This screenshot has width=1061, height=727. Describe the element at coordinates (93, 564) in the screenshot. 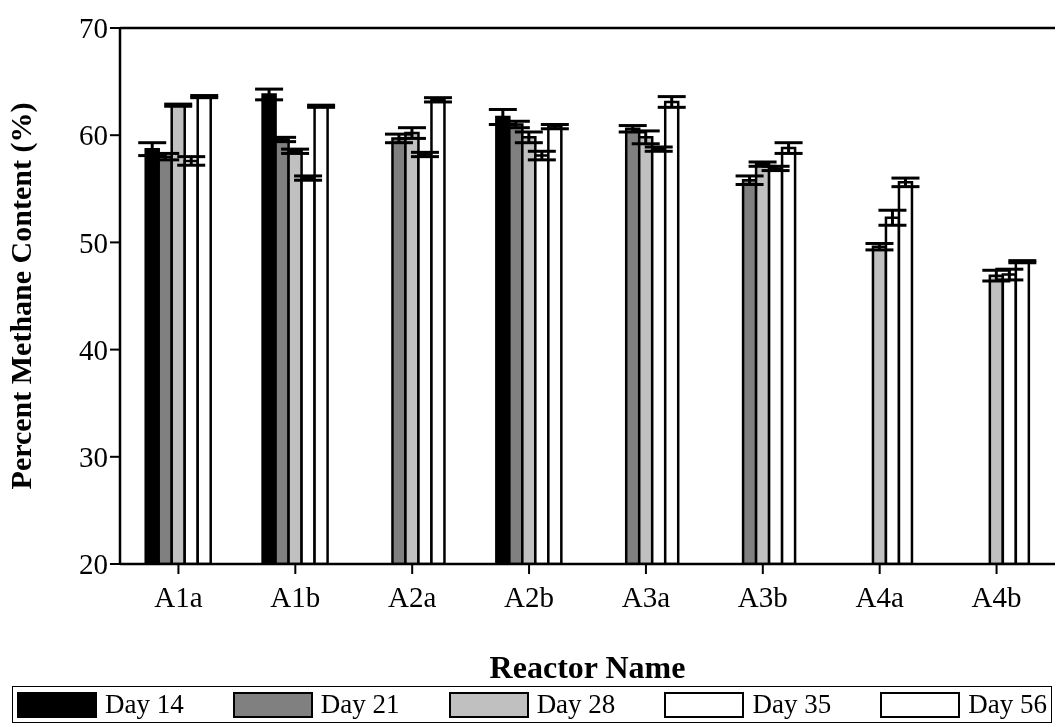

I see `y-tick-label: 20` at that location.